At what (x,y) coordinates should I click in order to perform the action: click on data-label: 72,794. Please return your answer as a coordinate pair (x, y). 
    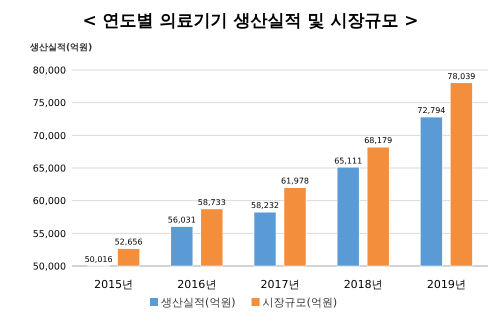
    Looking at the image, I should click on (431, 111).